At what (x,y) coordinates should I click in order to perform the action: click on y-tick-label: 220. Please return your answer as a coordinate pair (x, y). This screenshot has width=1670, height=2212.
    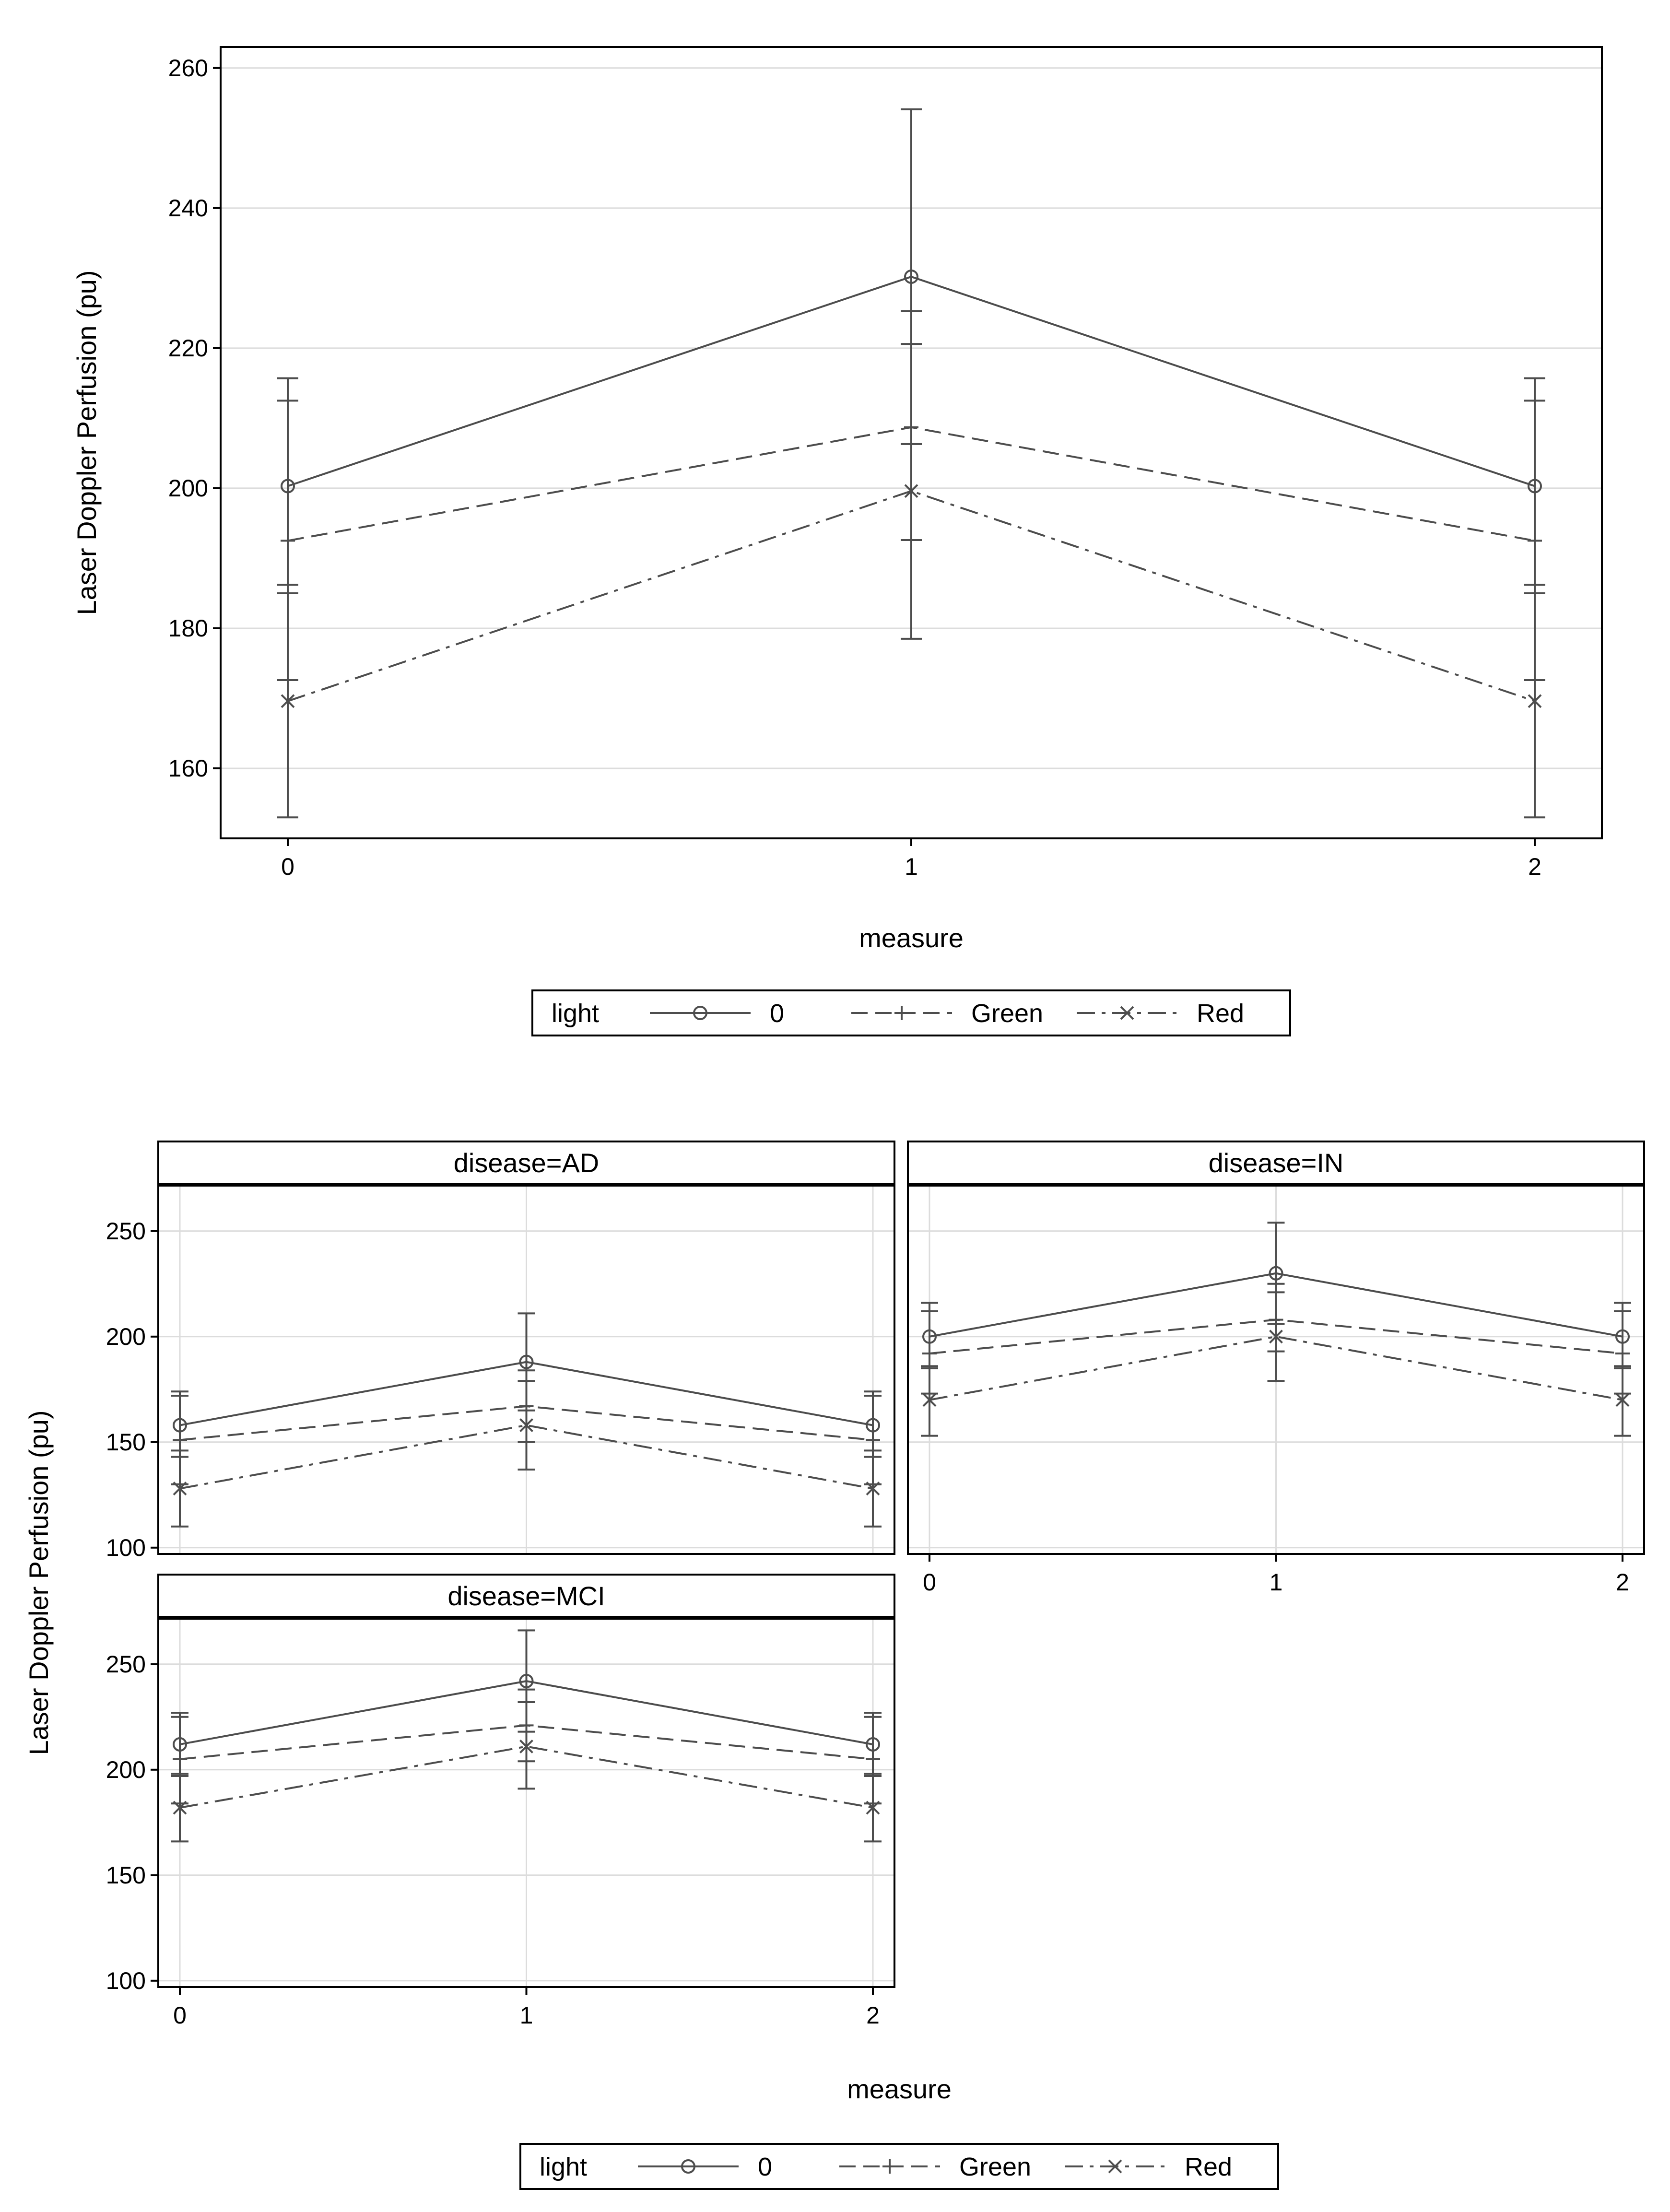
    Looking at the image, I should click on (188, 348).